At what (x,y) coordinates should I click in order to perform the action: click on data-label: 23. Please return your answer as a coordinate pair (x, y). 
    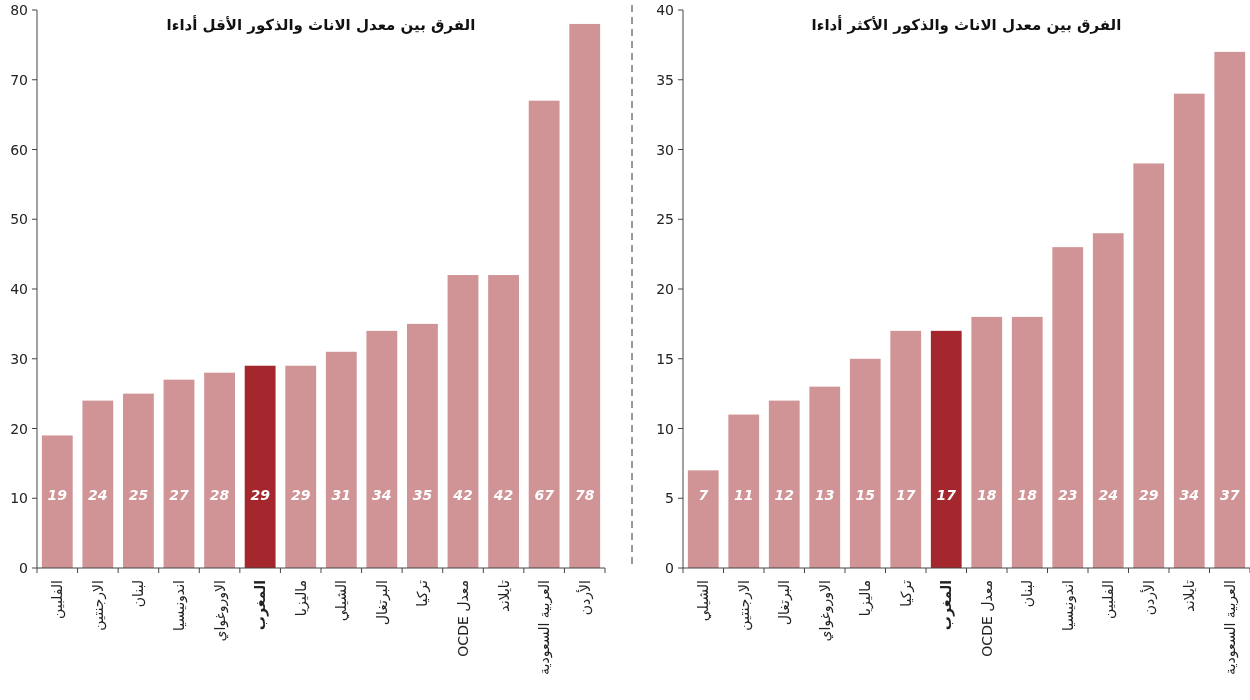
    Looking at the image, I should click on (1068, 495).